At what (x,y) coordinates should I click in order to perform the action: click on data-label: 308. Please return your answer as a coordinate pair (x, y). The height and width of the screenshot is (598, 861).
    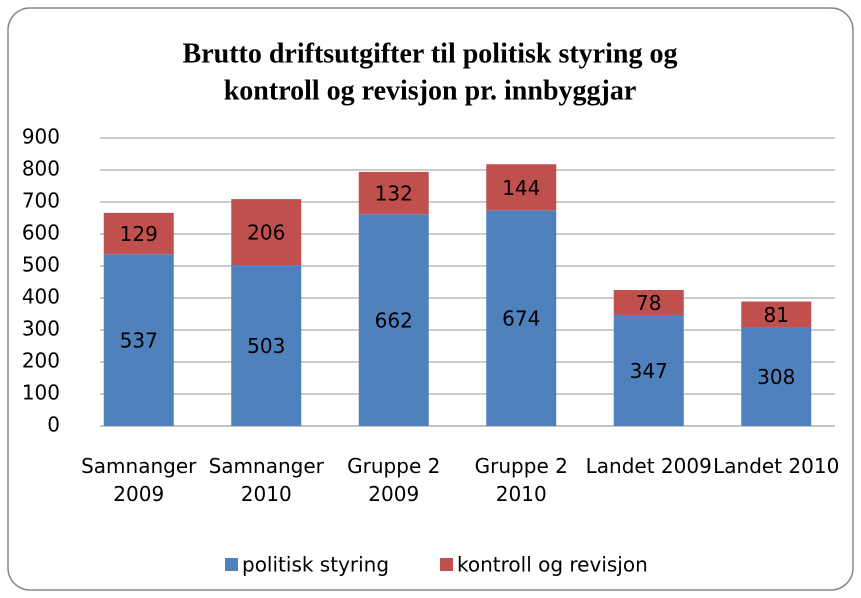
    Looking at the image, I should click on (776, 377).